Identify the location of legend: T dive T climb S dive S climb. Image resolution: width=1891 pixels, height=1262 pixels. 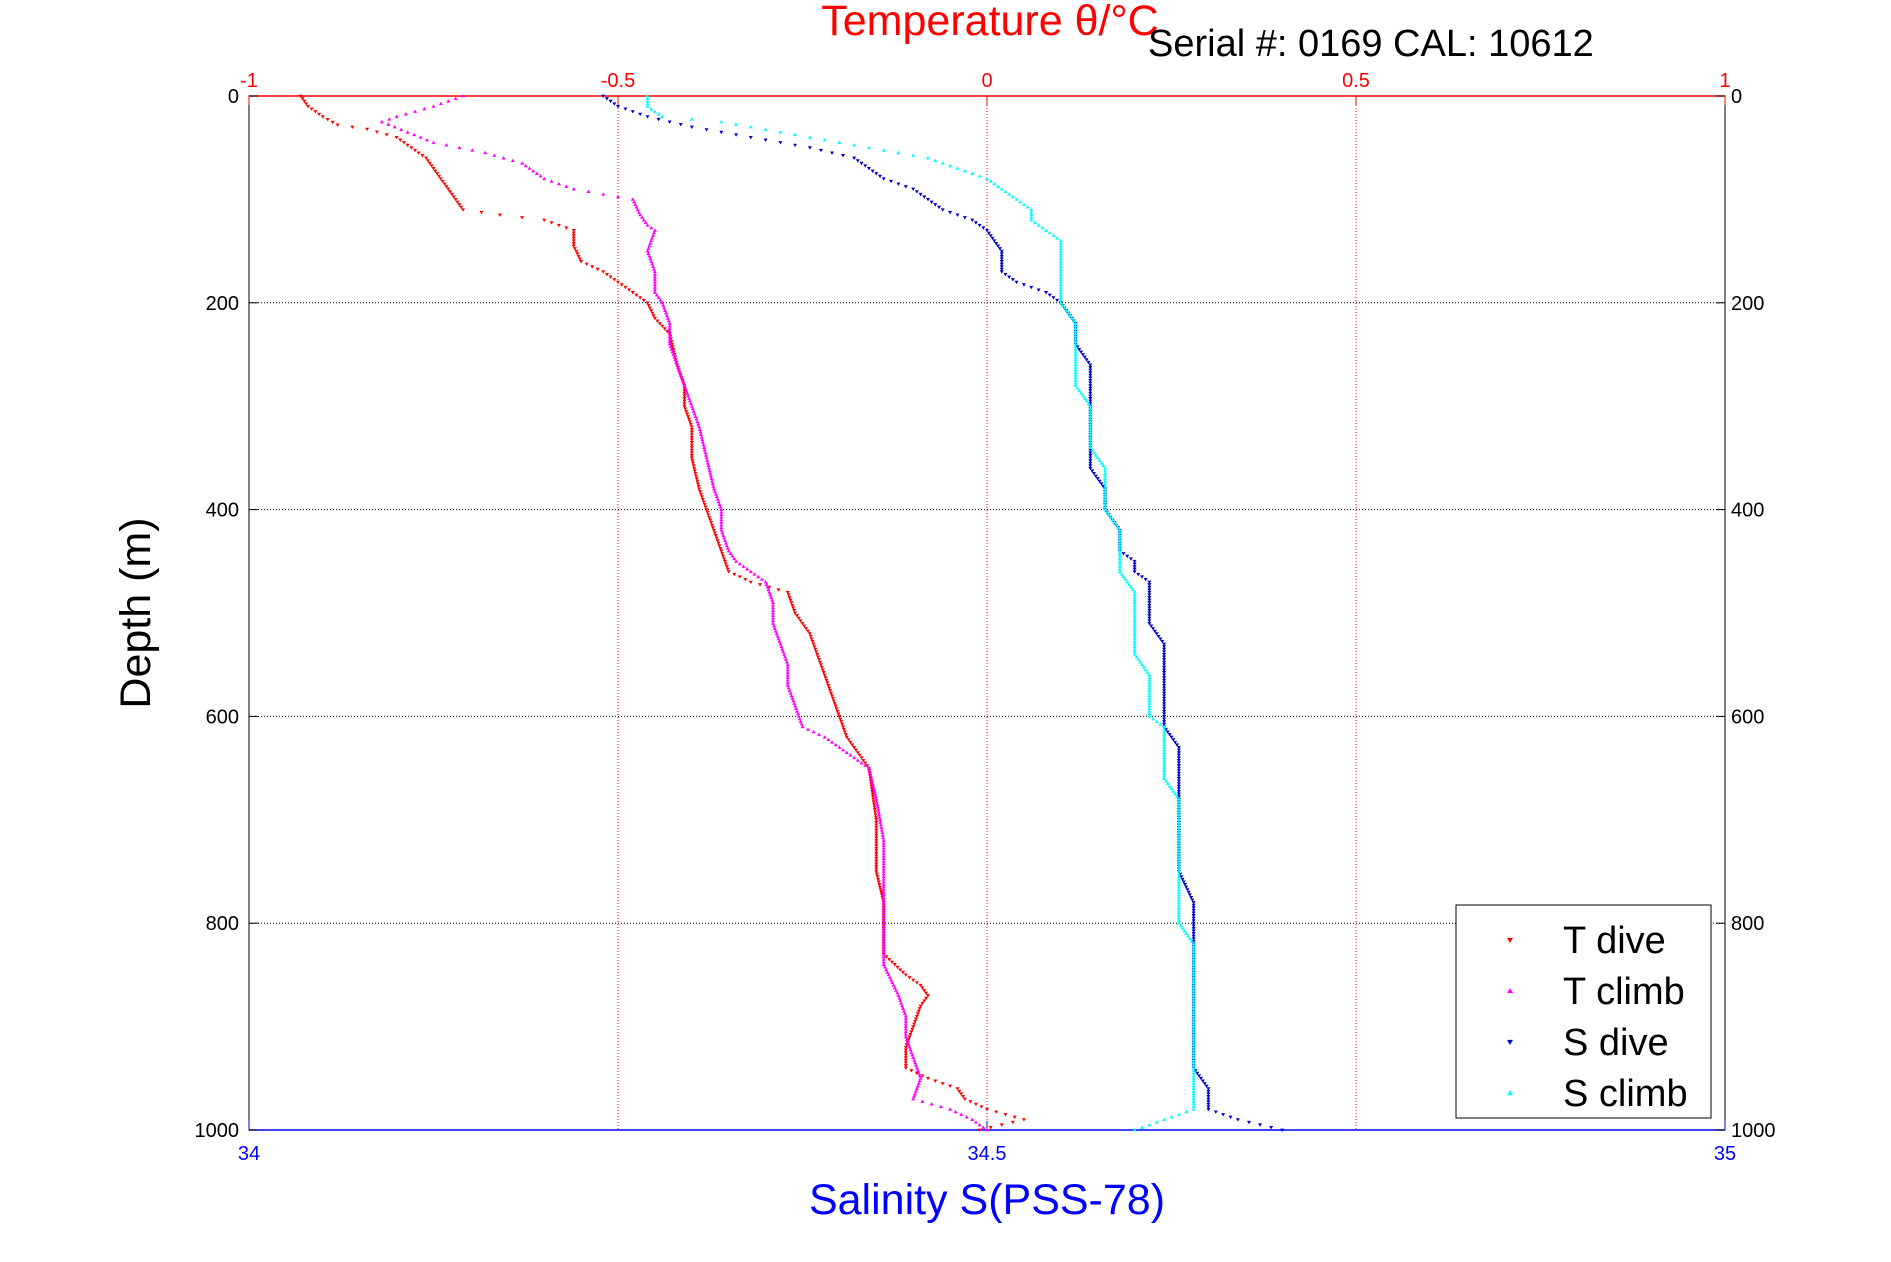
(1583, 1011).